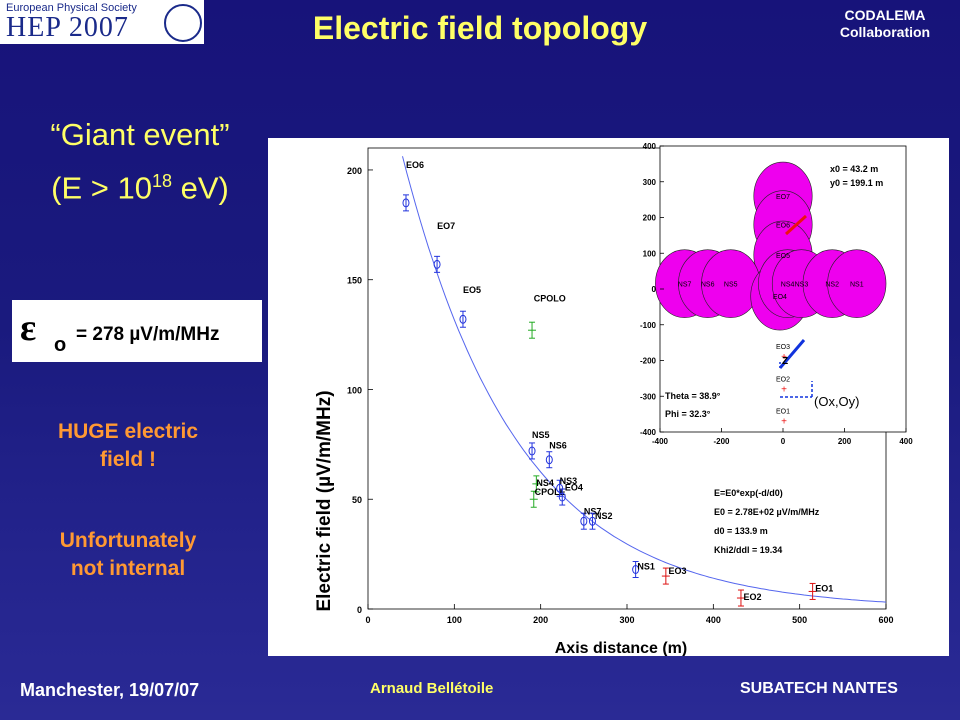  I want to click on core-x-text: x0 = 43.2 m, so click(854, 169).